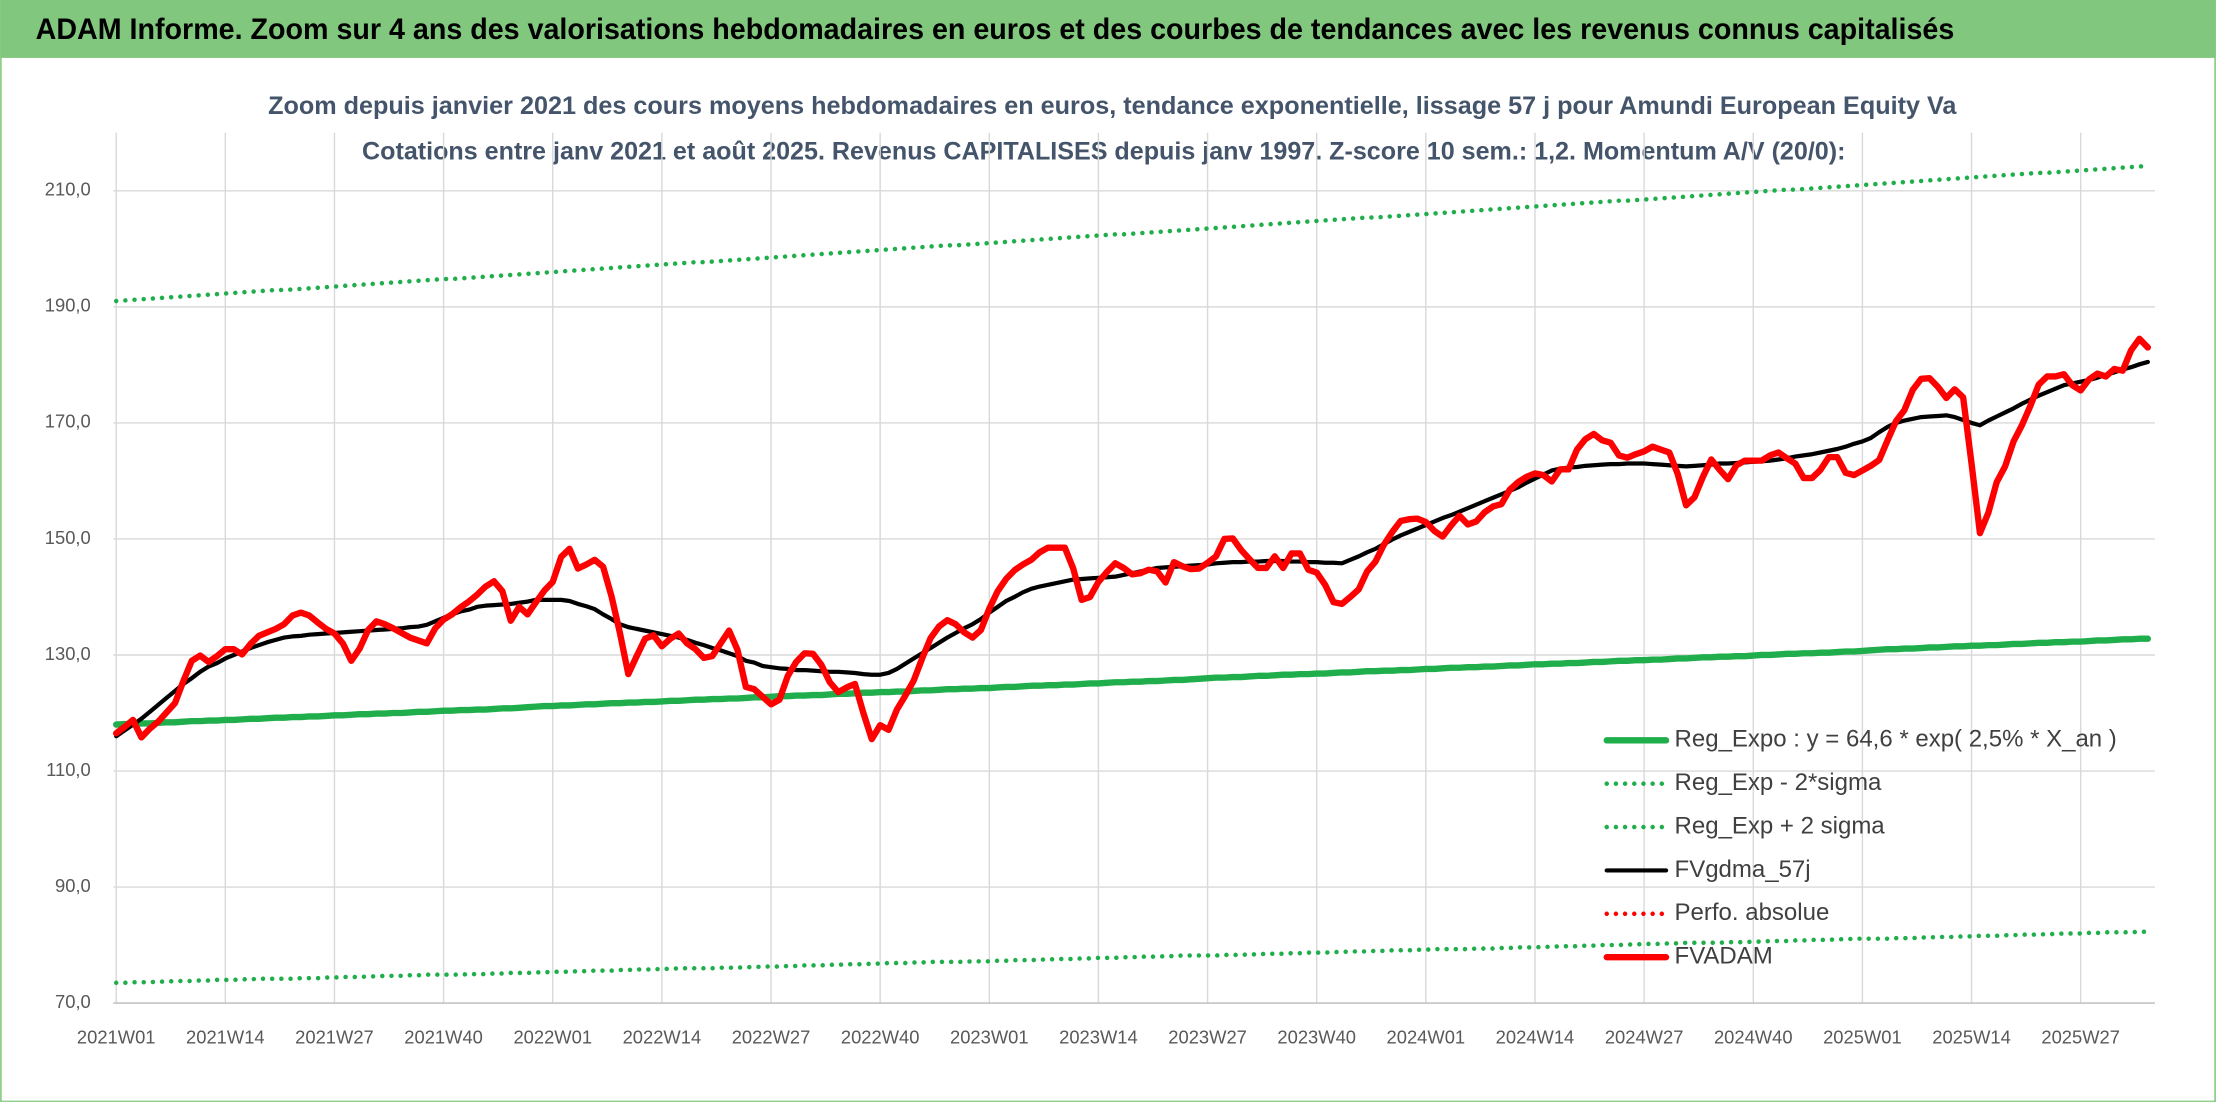 The height and width of the screenshot is (1102, 2216). Describe the element at coordinates (73, 1001) in the screenshot. I see `y-tick-label: 70,0` at that location.